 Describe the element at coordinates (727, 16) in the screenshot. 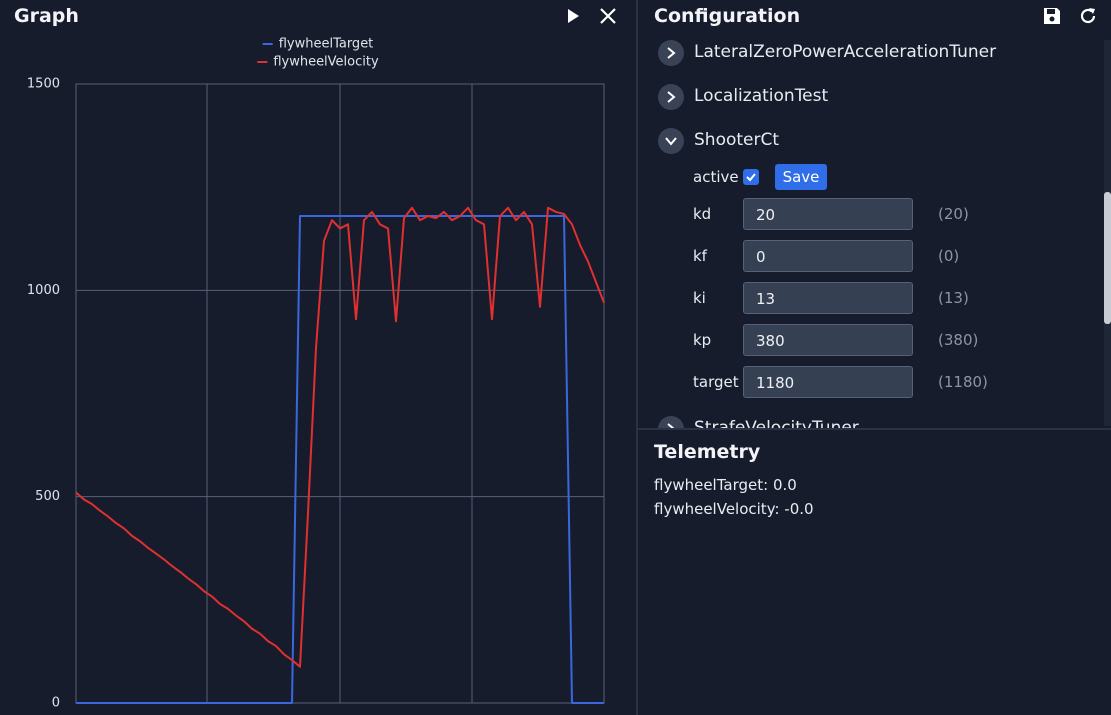

I see `config-title: Configuration` at that location.